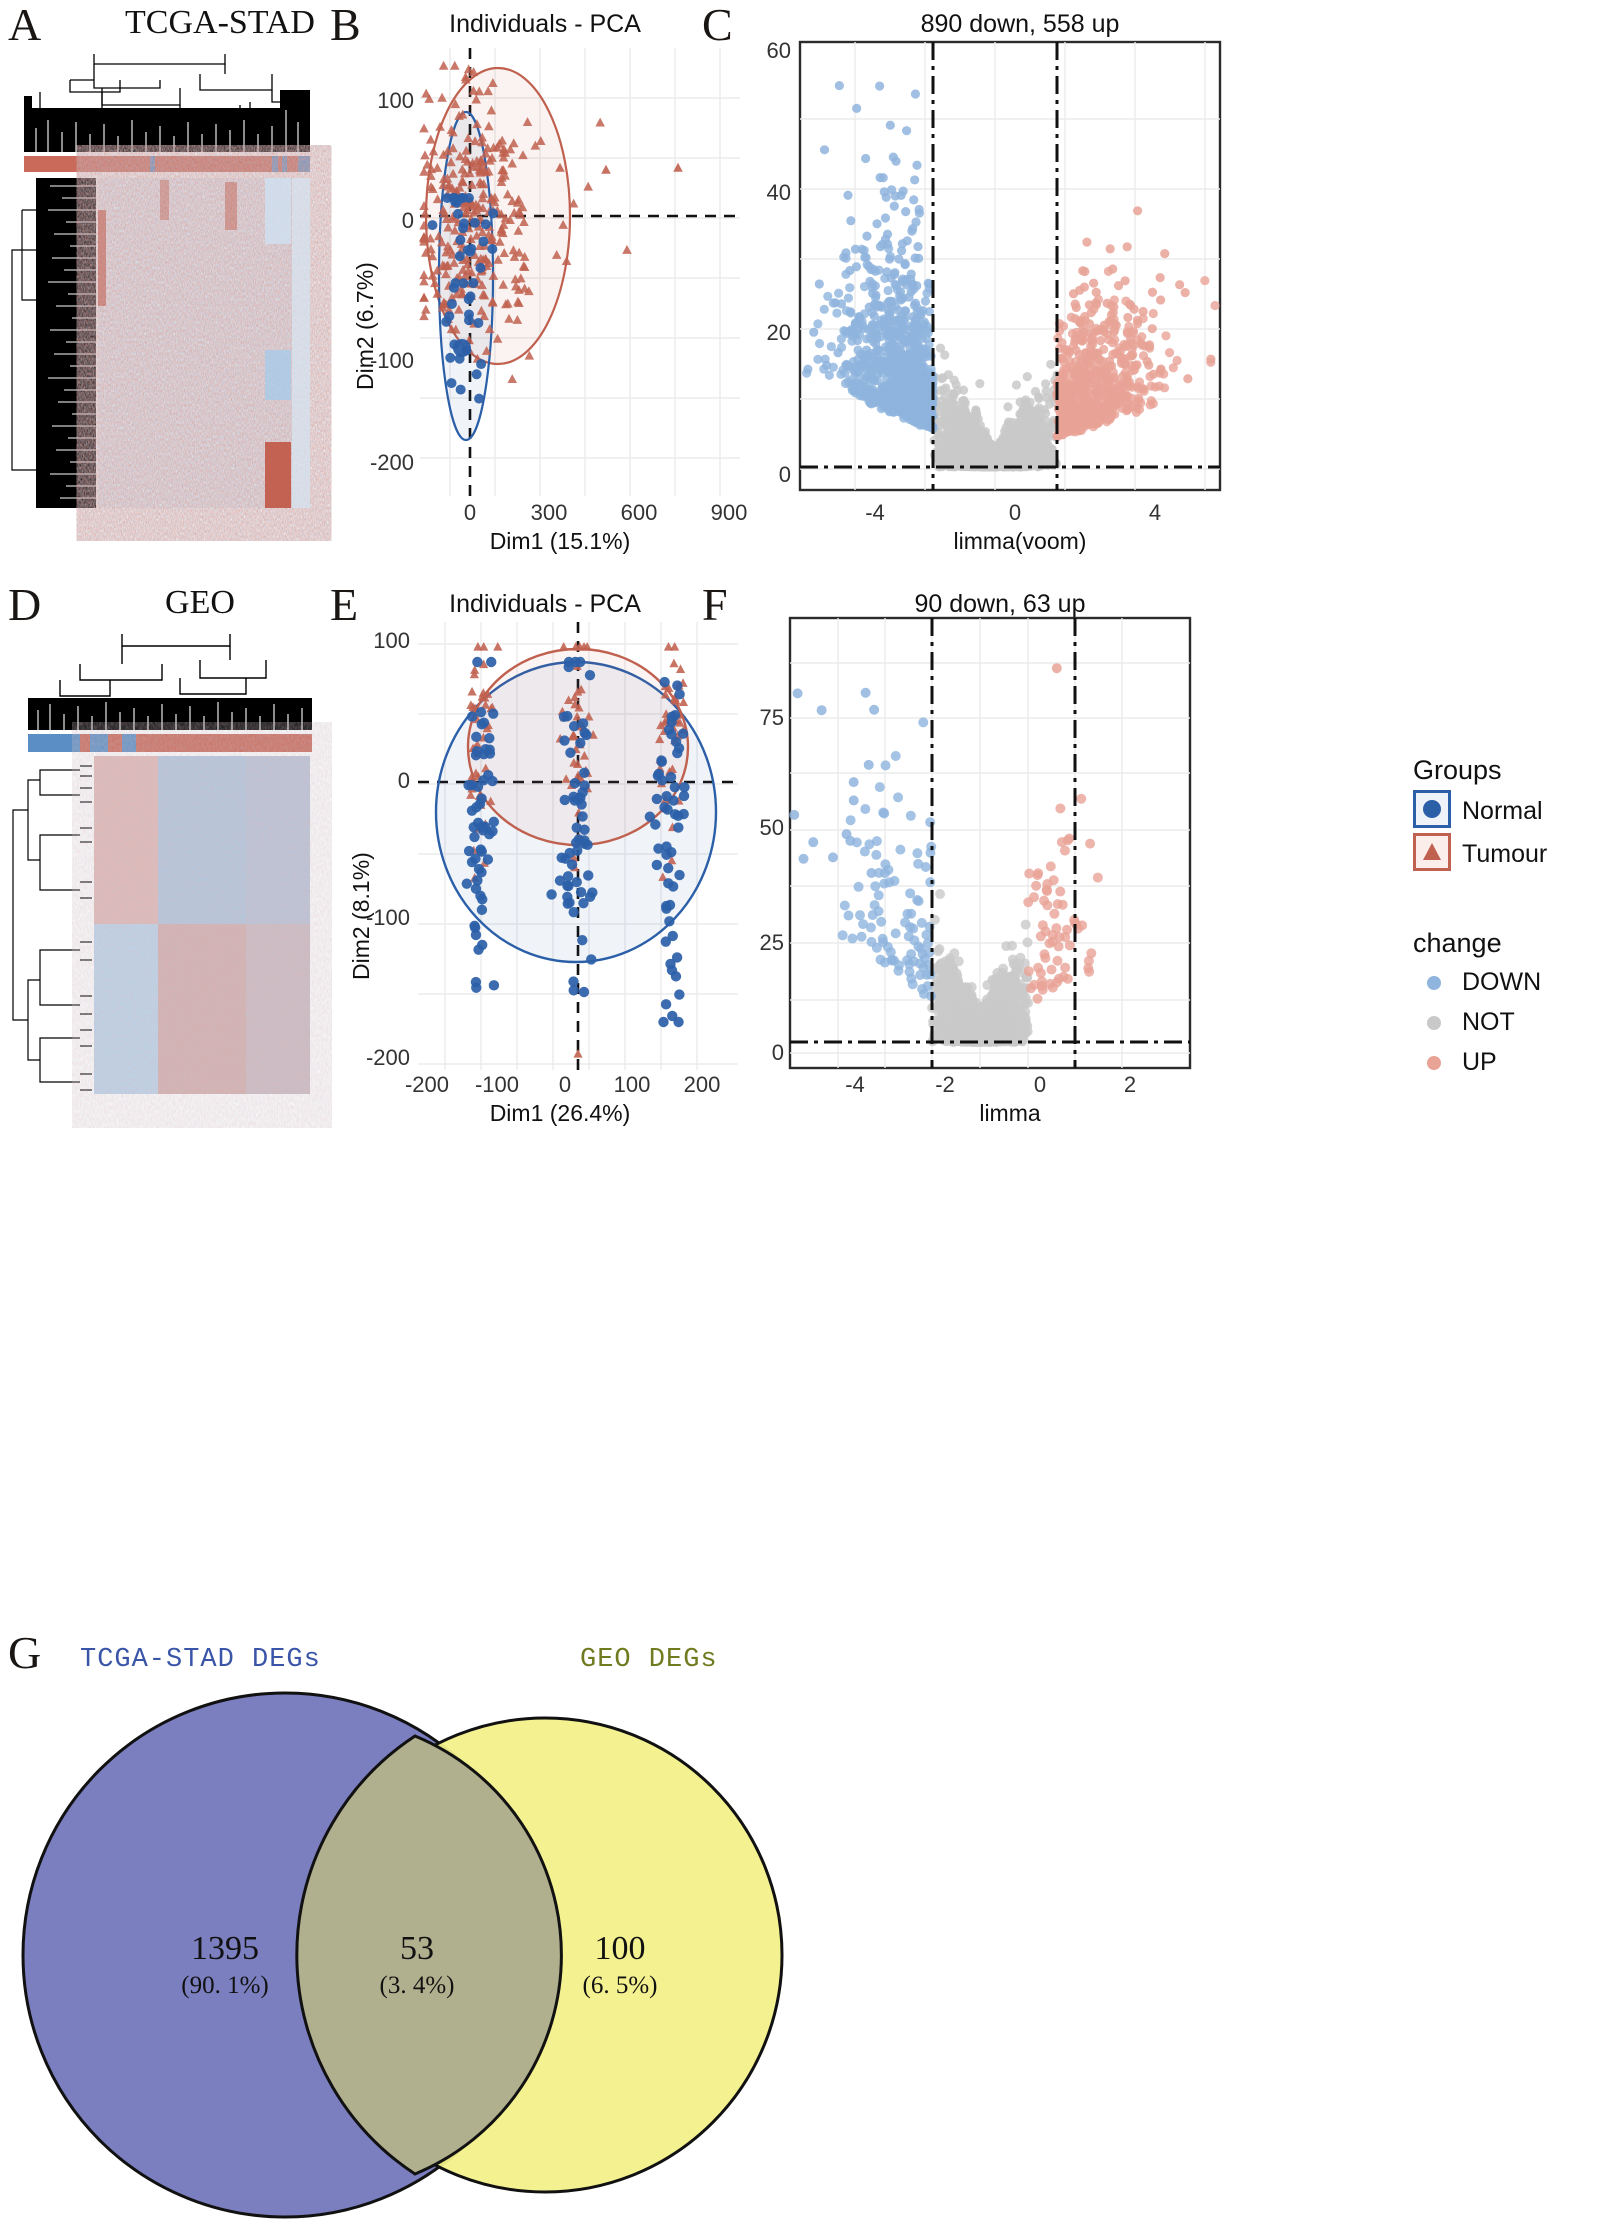  Describe the element at coordinates (200, 1660) in the screenshot. I see `venn-left-label: TCGA-STAD DEGs` at that location.